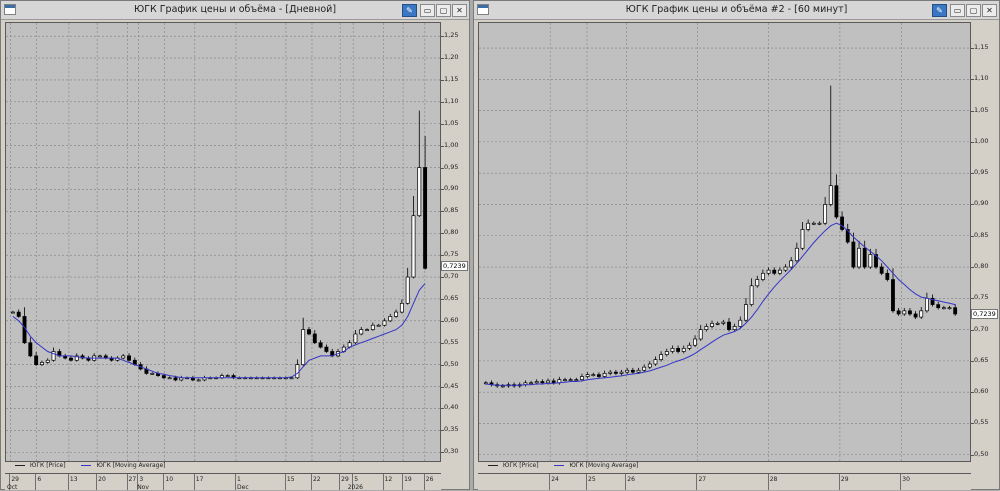 The image size is (1000, 491). I want to click on x-tick-label: 24, so click(555, 479).